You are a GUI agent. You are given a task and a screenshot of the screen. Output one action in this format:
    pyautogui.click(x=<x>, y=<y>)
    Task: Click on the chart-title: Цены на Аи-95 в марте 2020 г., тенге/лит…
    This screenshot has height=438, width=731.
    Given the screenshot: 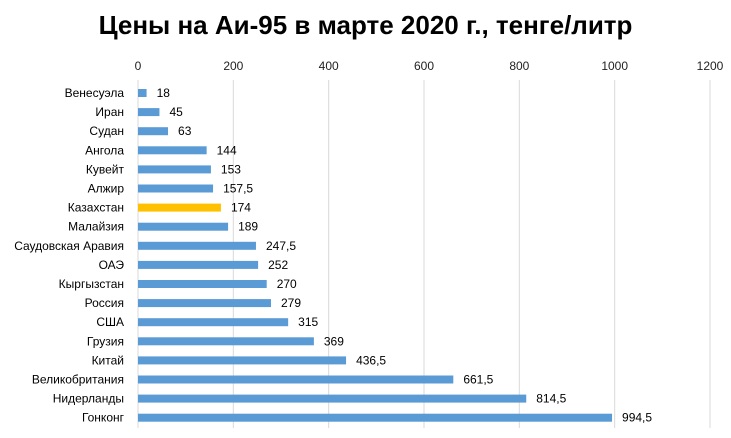 What is the action you would take?
    pyautogui.click(x=365, y=25)
    